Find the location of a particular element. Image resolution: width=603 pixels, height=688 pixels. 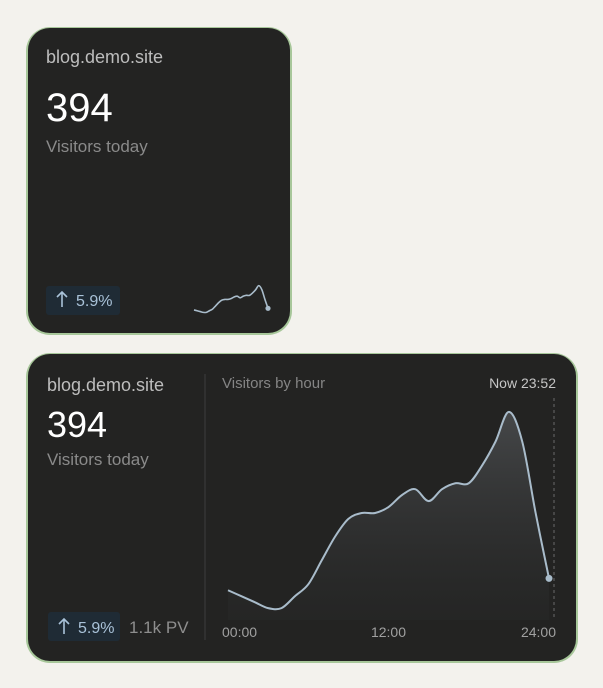

line is located at coordinates (231, 299).